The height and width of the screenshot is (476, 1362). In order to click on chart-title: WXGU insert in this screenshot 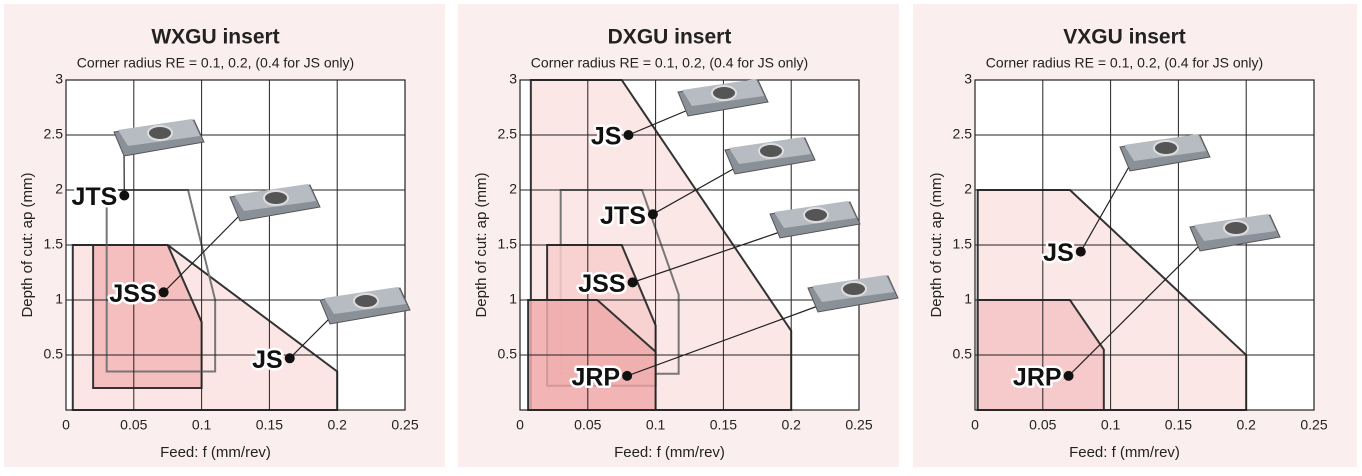, I will do `click(215, 37)`.